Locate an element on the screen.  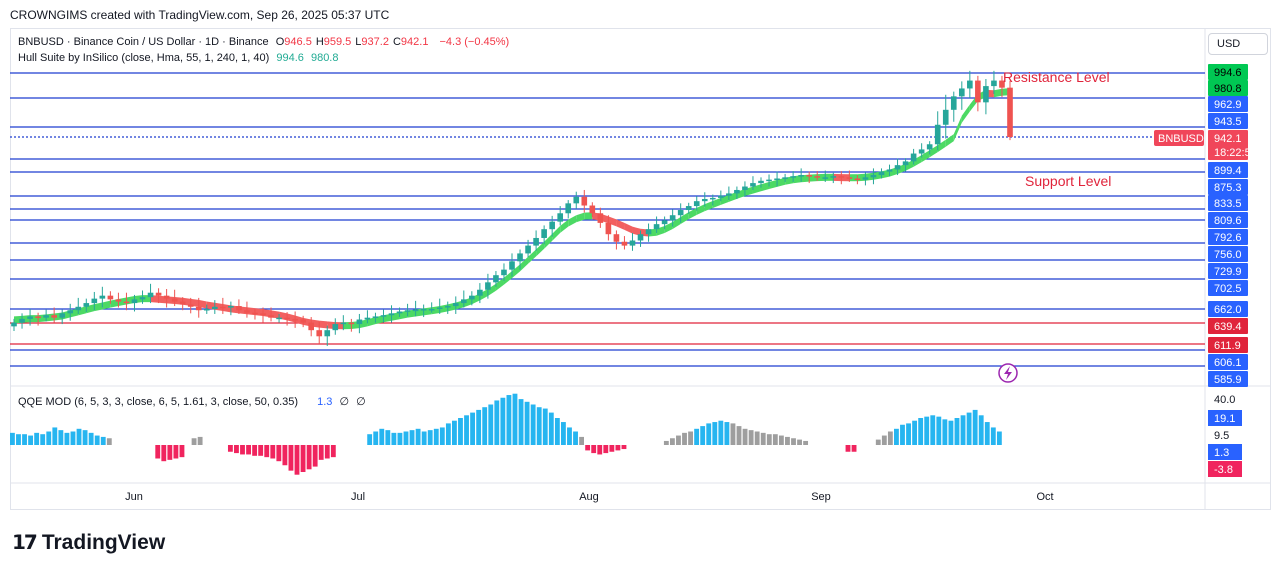
alert-lightning-icon is located at coordinates (1008, 373).